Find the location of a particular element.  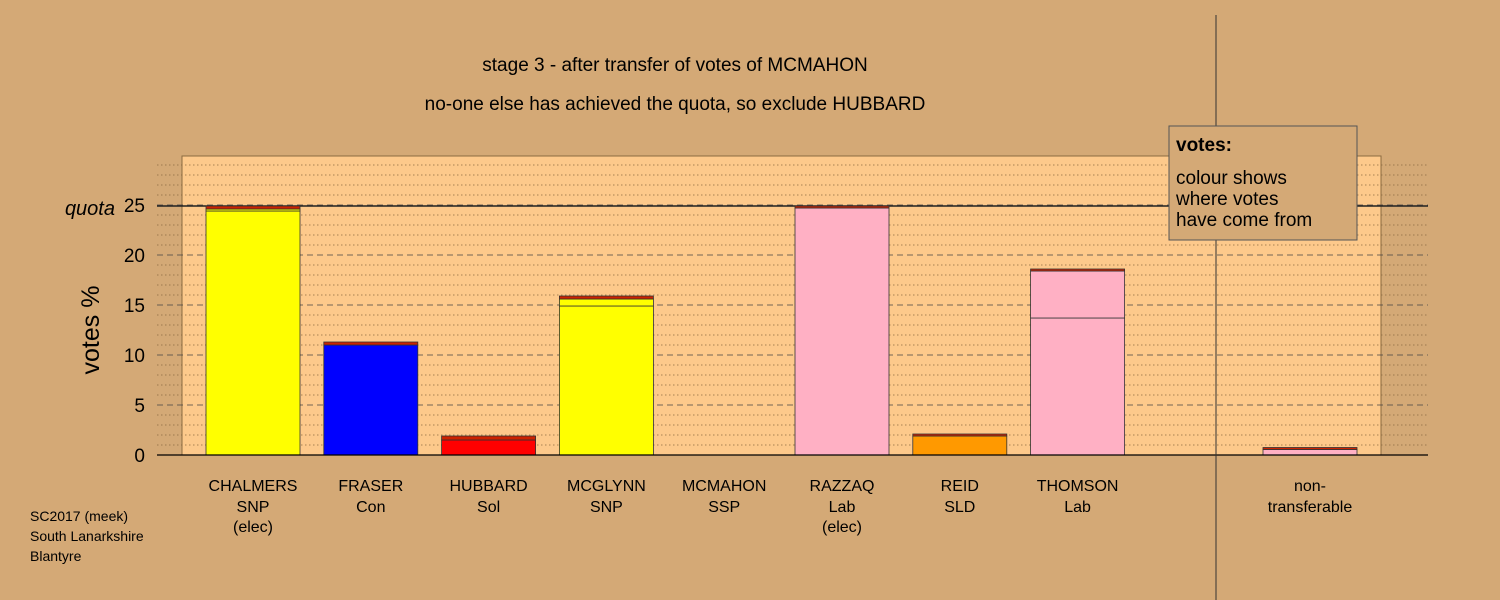

footer-line-1: SC2017 (meek) is located at coordinates (79, 516).